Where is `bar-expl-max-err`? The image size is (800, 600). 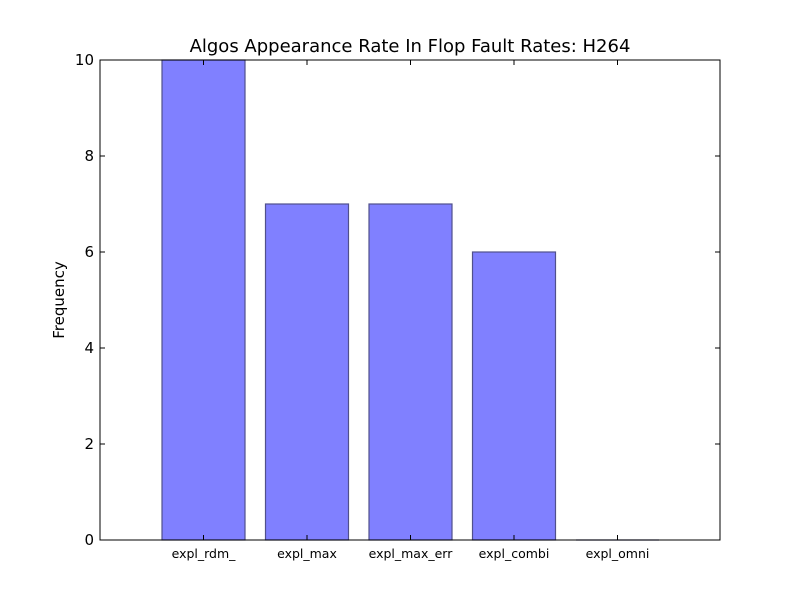 bar-expl-max-err is located at coordinates (410, 372).